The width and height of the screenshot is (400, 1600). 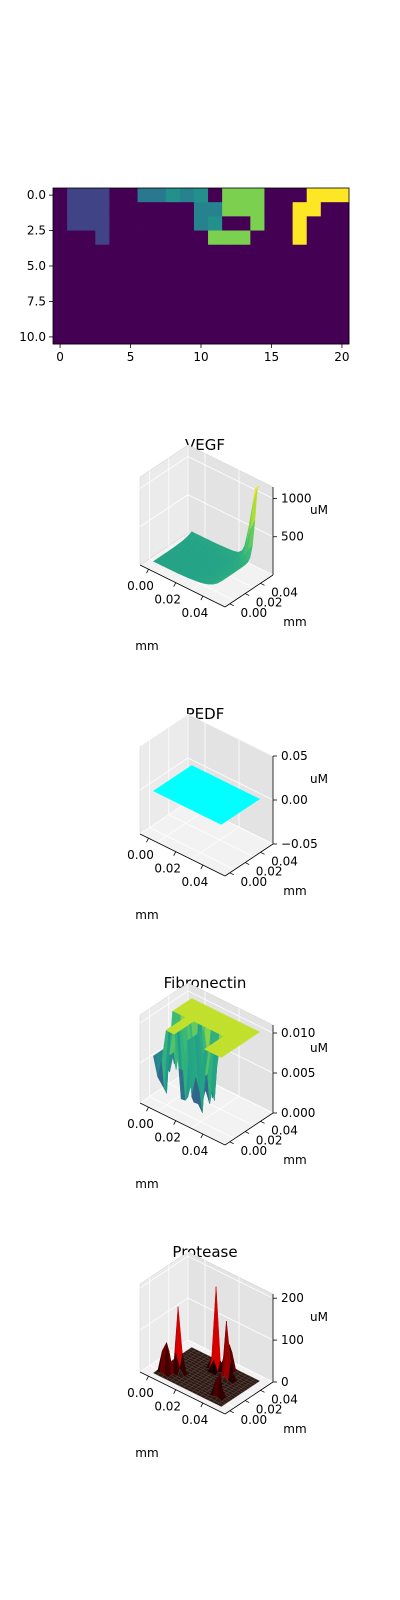 What do you see at coordinates (220, 1055) in the screenshot?
I see `surface-facet` at bounding box center [220, 1055].